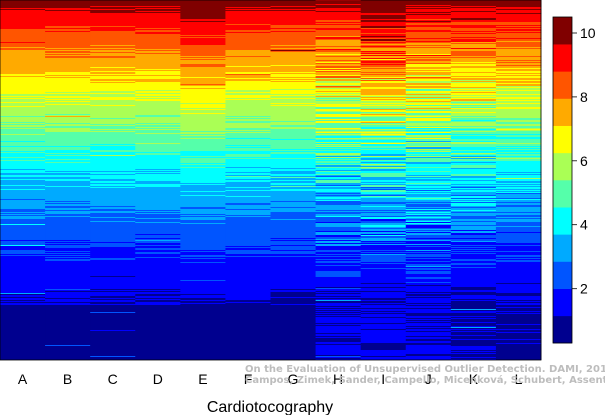  What do you see at coordinates (67, 379) in the screenshot?
I see `x-tick-label: B` at bounding box center [67, 379].